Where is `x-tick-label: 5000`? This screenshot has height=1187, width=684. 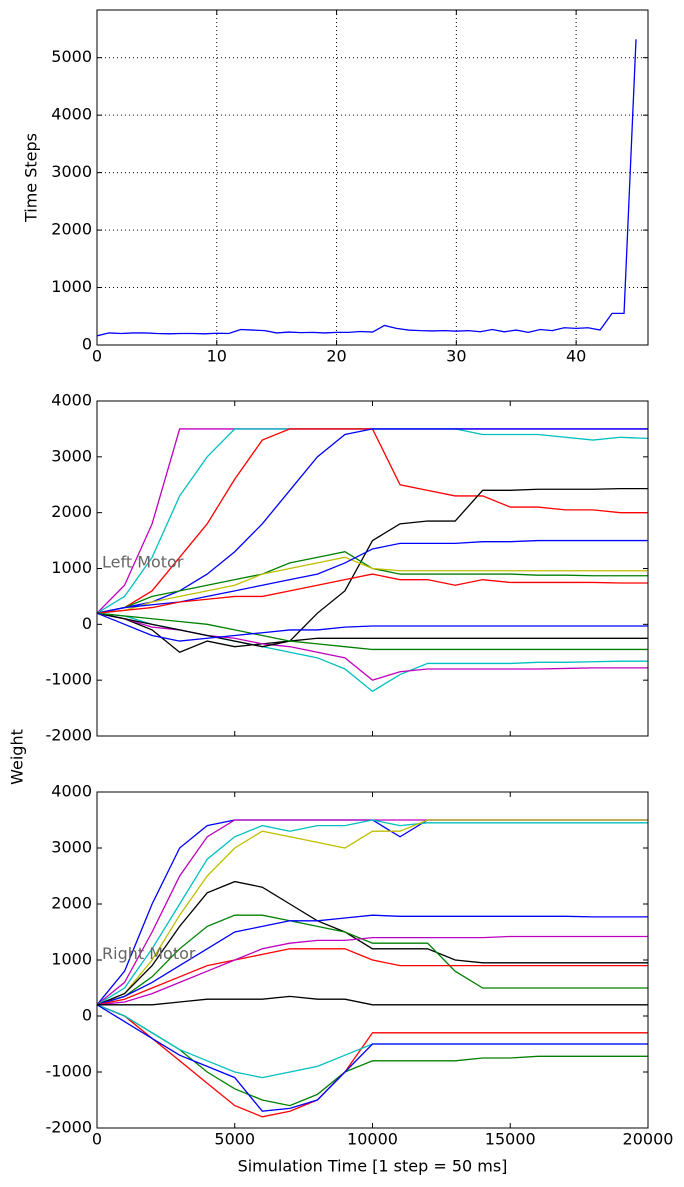
x-tick-label: 5000 is located at coordinates (234, 1139).